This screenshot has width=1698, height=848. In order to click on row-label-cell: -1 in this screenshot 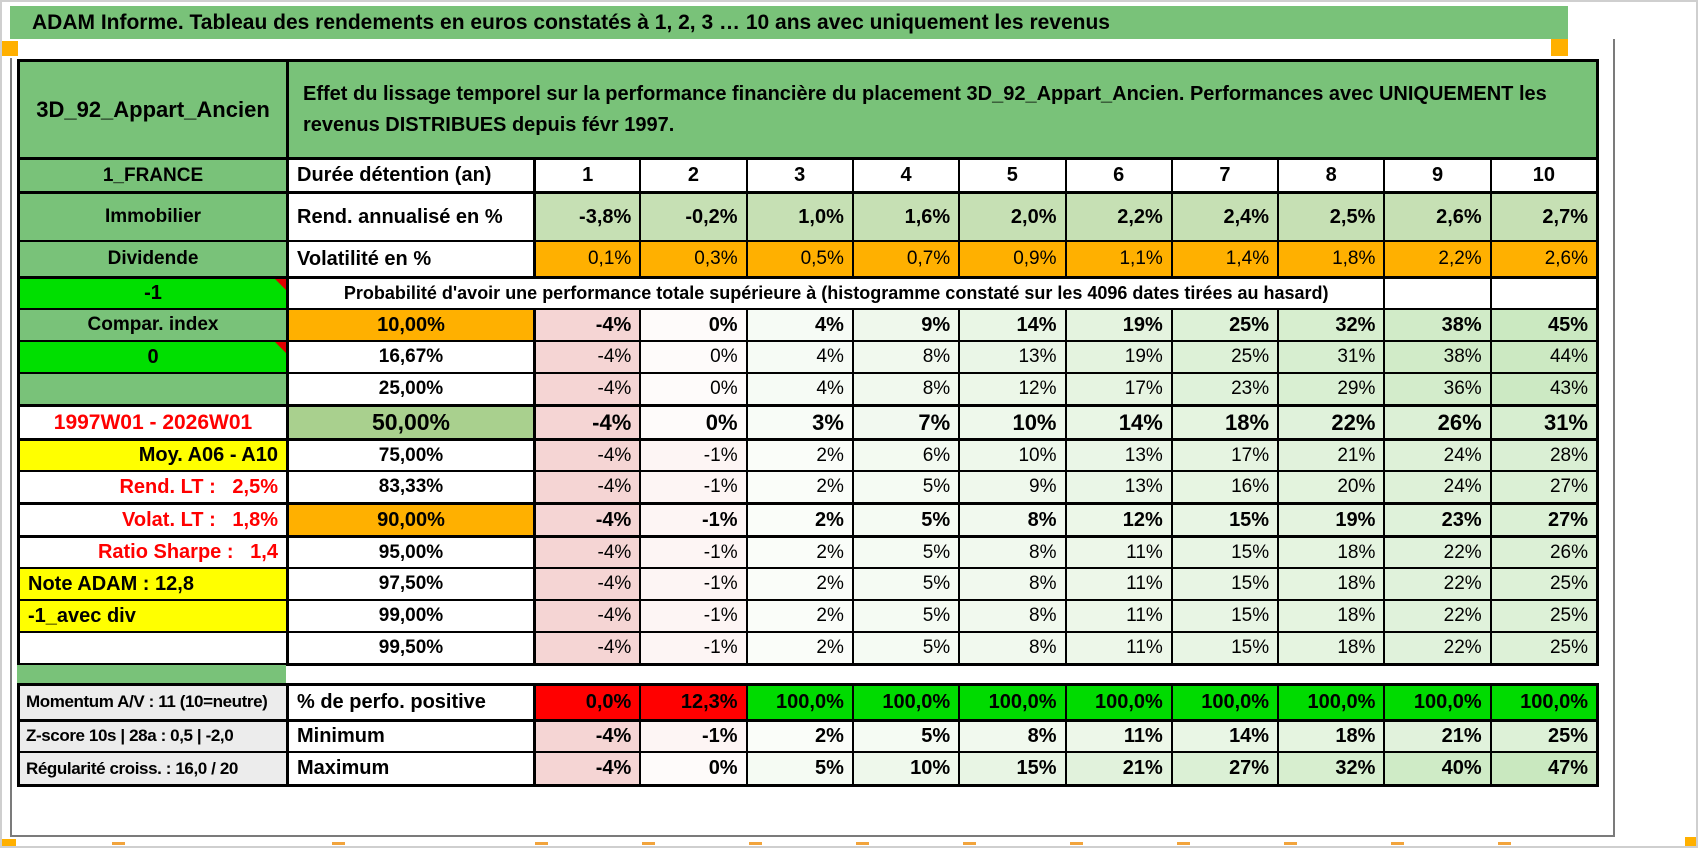, I will do `click(153, 292)`.